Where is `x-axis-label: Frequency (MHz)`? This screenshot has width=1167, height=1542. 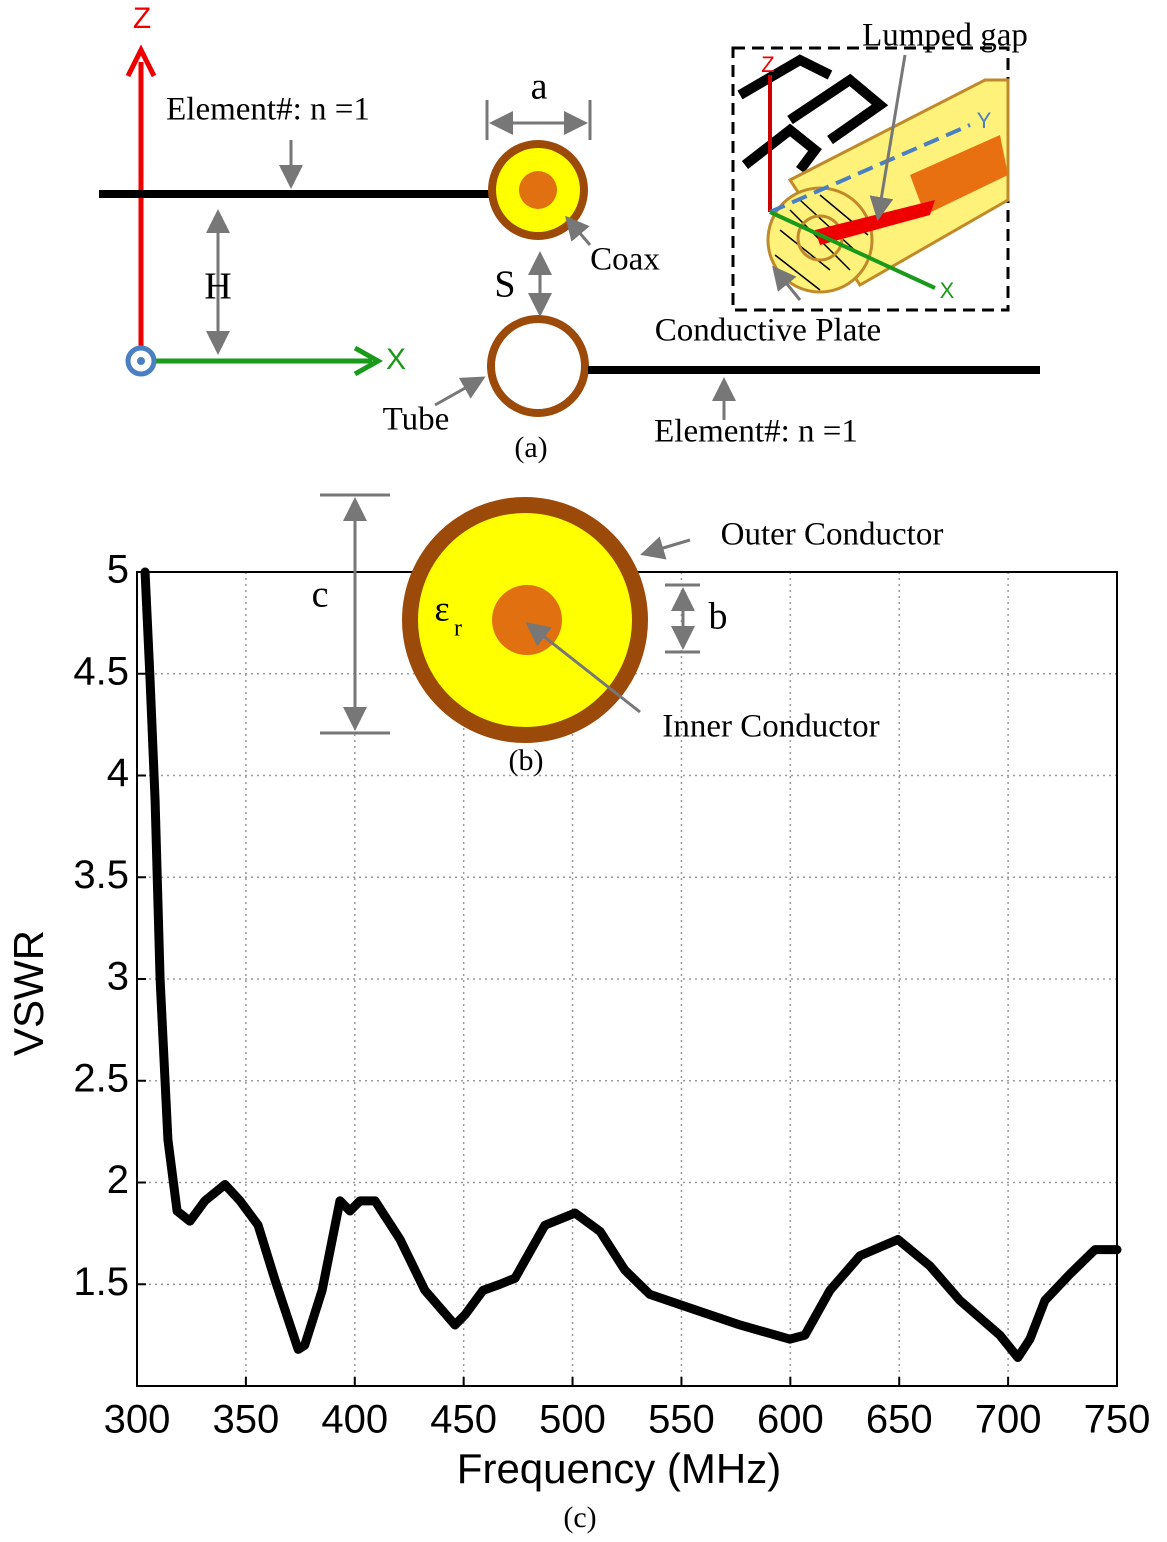
x-axis-label: Frequency (MHz) is located at coordinates (619, 1468).